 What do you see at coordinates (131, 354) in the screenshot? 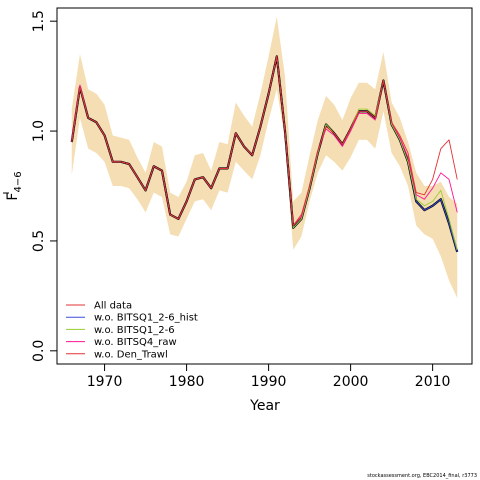
I see `legend-label: w.o. Den_Trawl` at bounding box center [131, 354].